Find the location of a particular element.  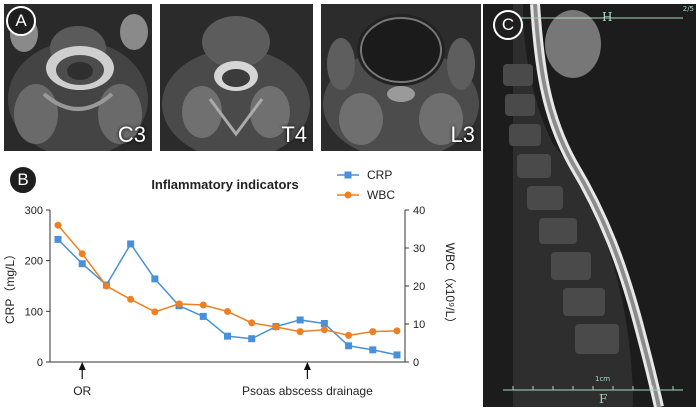

mri-axial-t4-image is located at coordinates (236, 77).